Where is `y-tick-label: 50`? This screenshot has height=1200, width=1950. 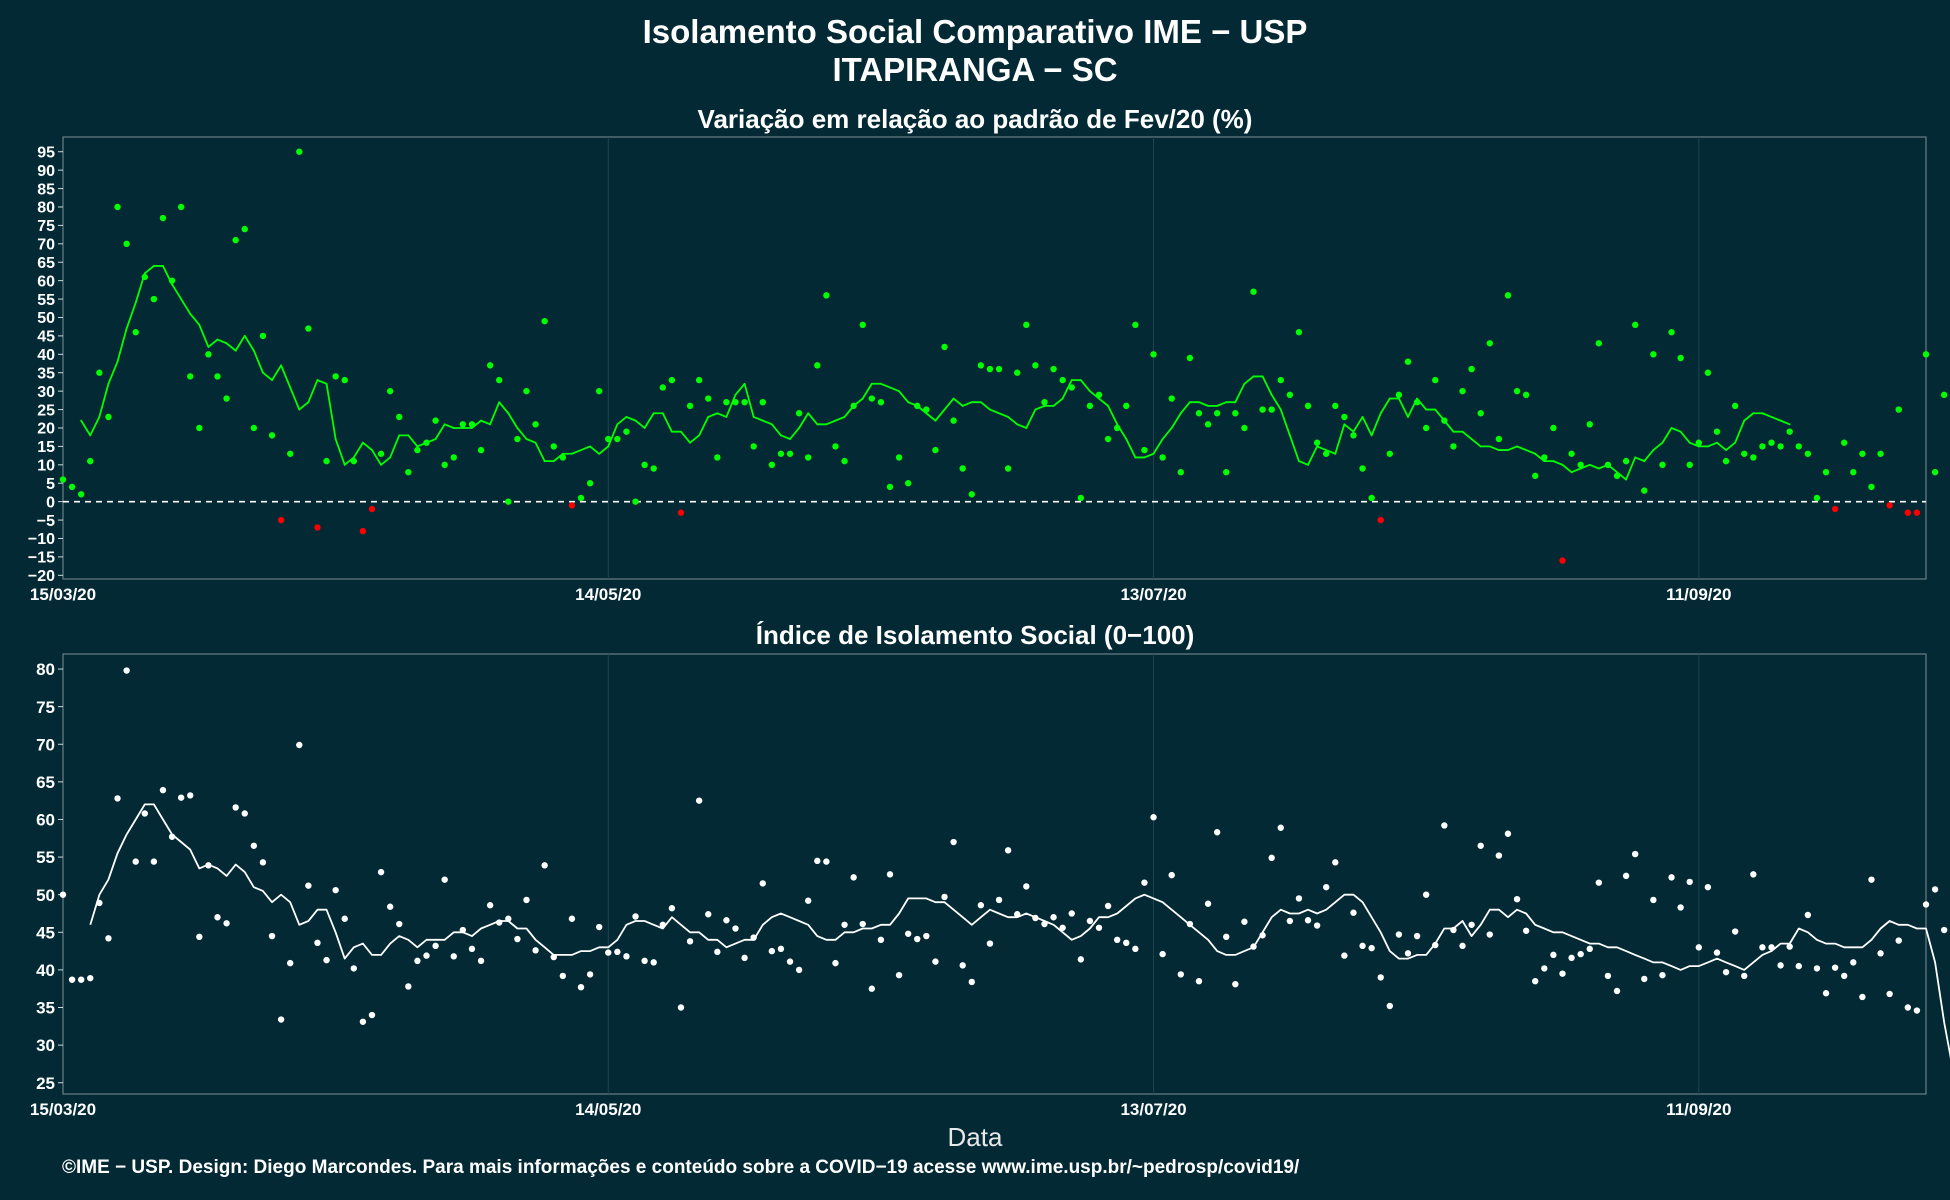 y-tick-label: 50 is located at coordinates (46, 318).